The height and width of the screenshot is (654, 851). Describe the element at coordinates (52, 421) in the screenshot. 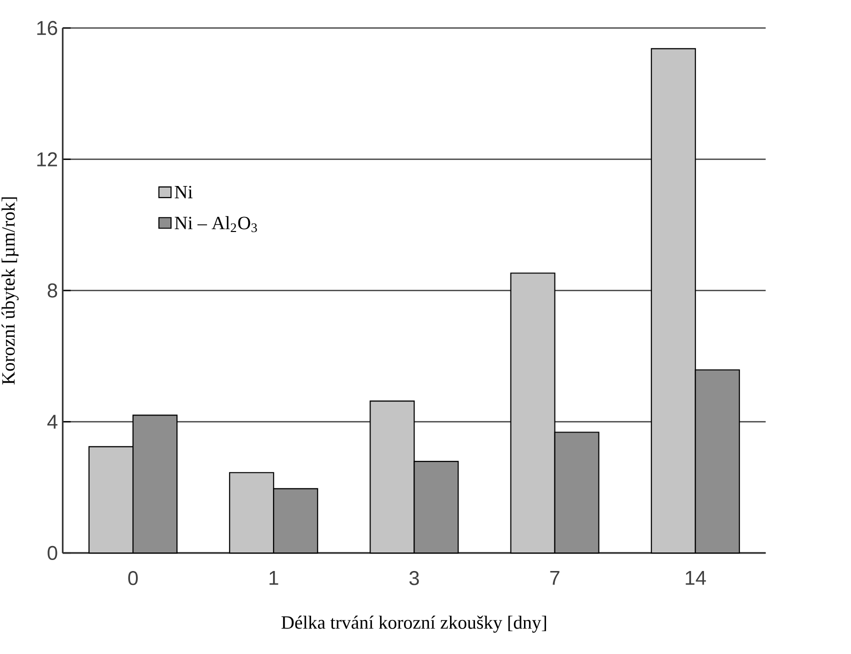

I see `y-tick-label: 4` at that location.